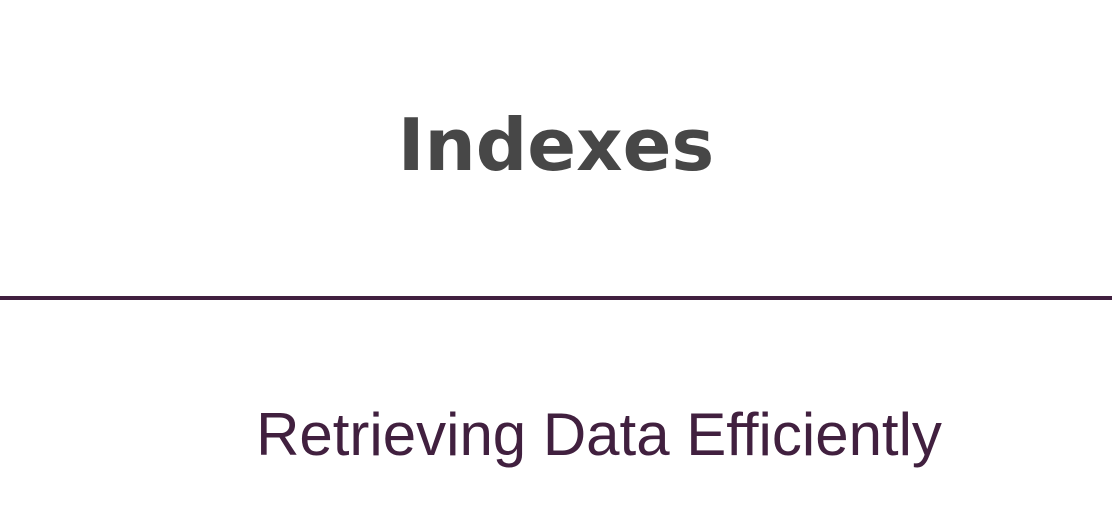 The image size is (1112, 530). Describe the element at coordinates (556, 298) in the screenshot. I see `divider-line` at that location.